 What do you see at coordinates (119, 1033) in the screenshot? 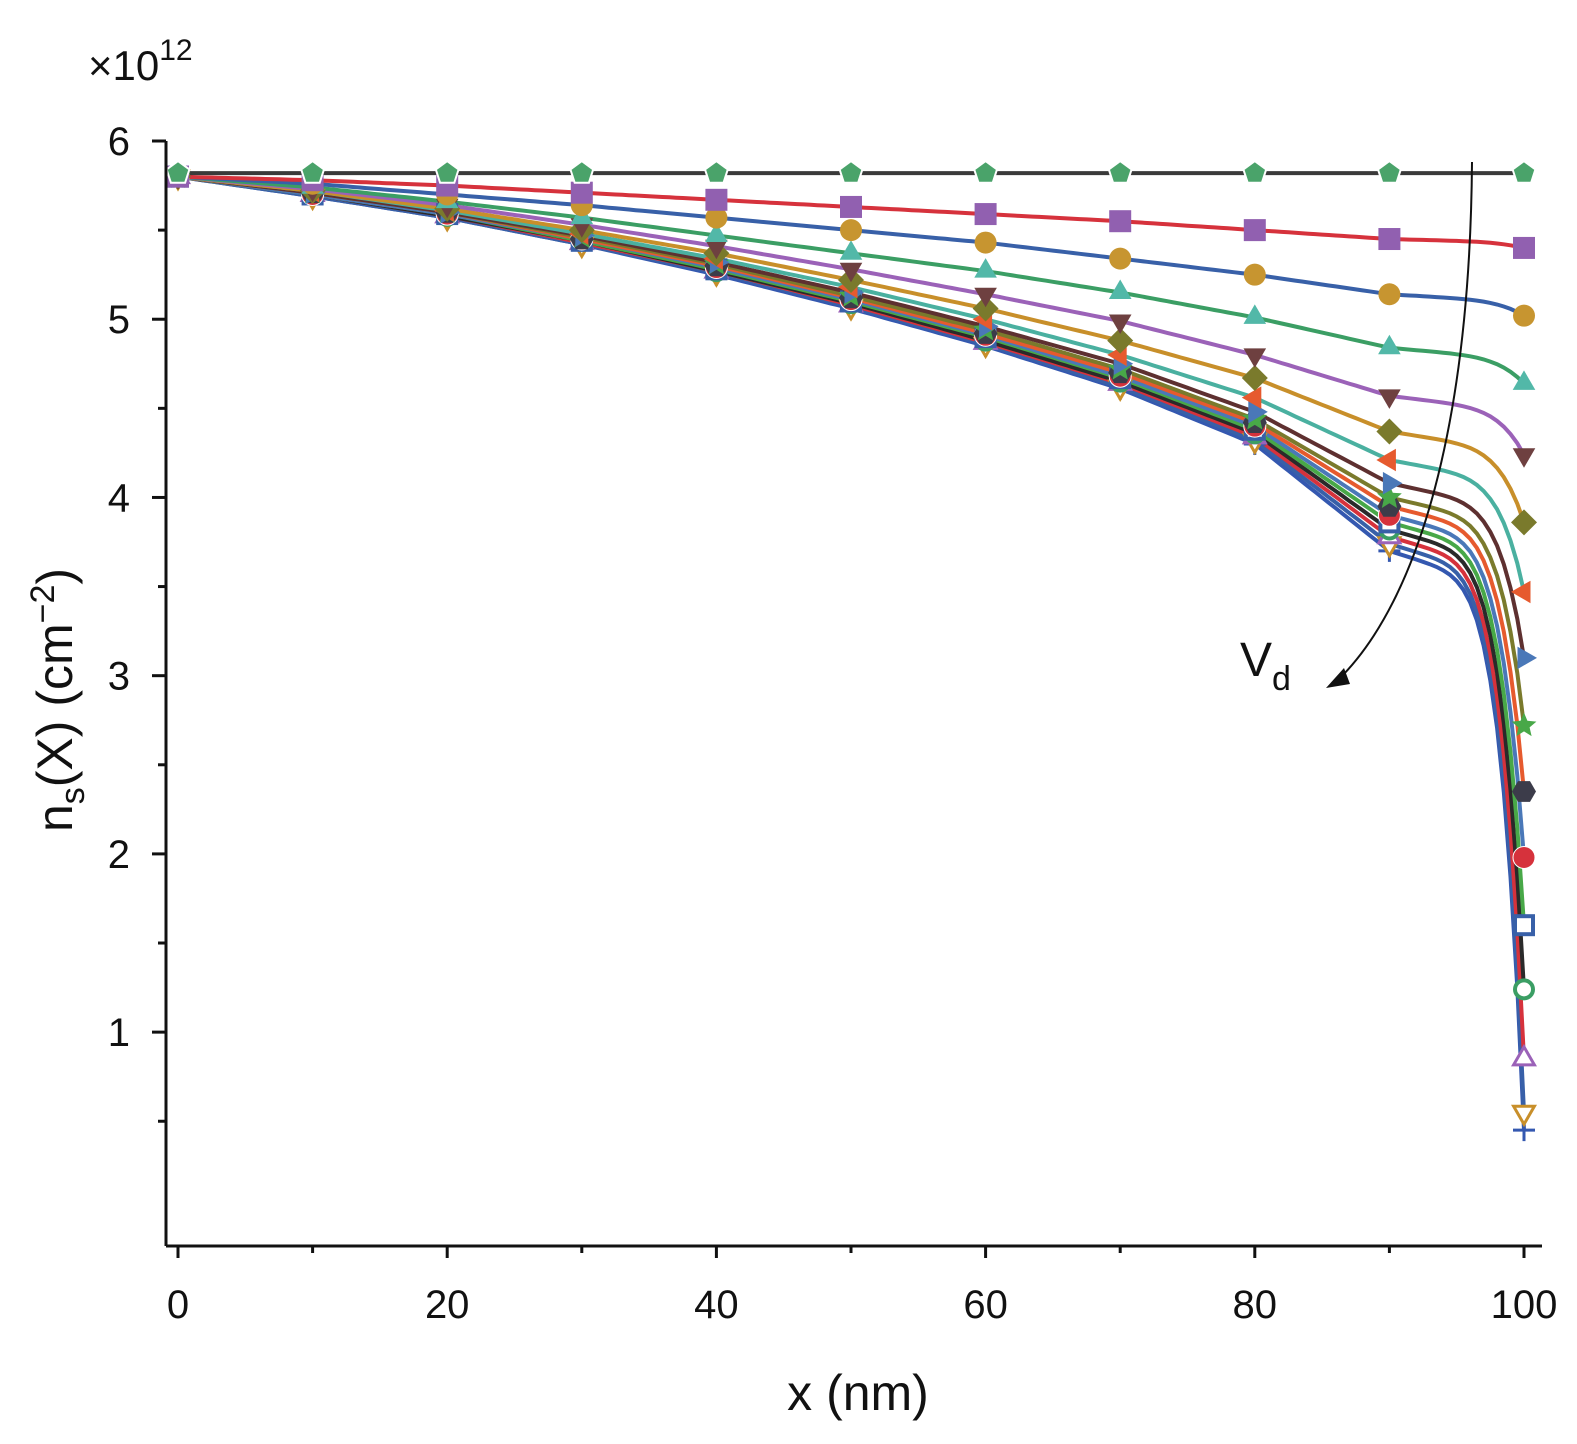
I see `y-tick-label: 1` at bounding box center [119, 1033].